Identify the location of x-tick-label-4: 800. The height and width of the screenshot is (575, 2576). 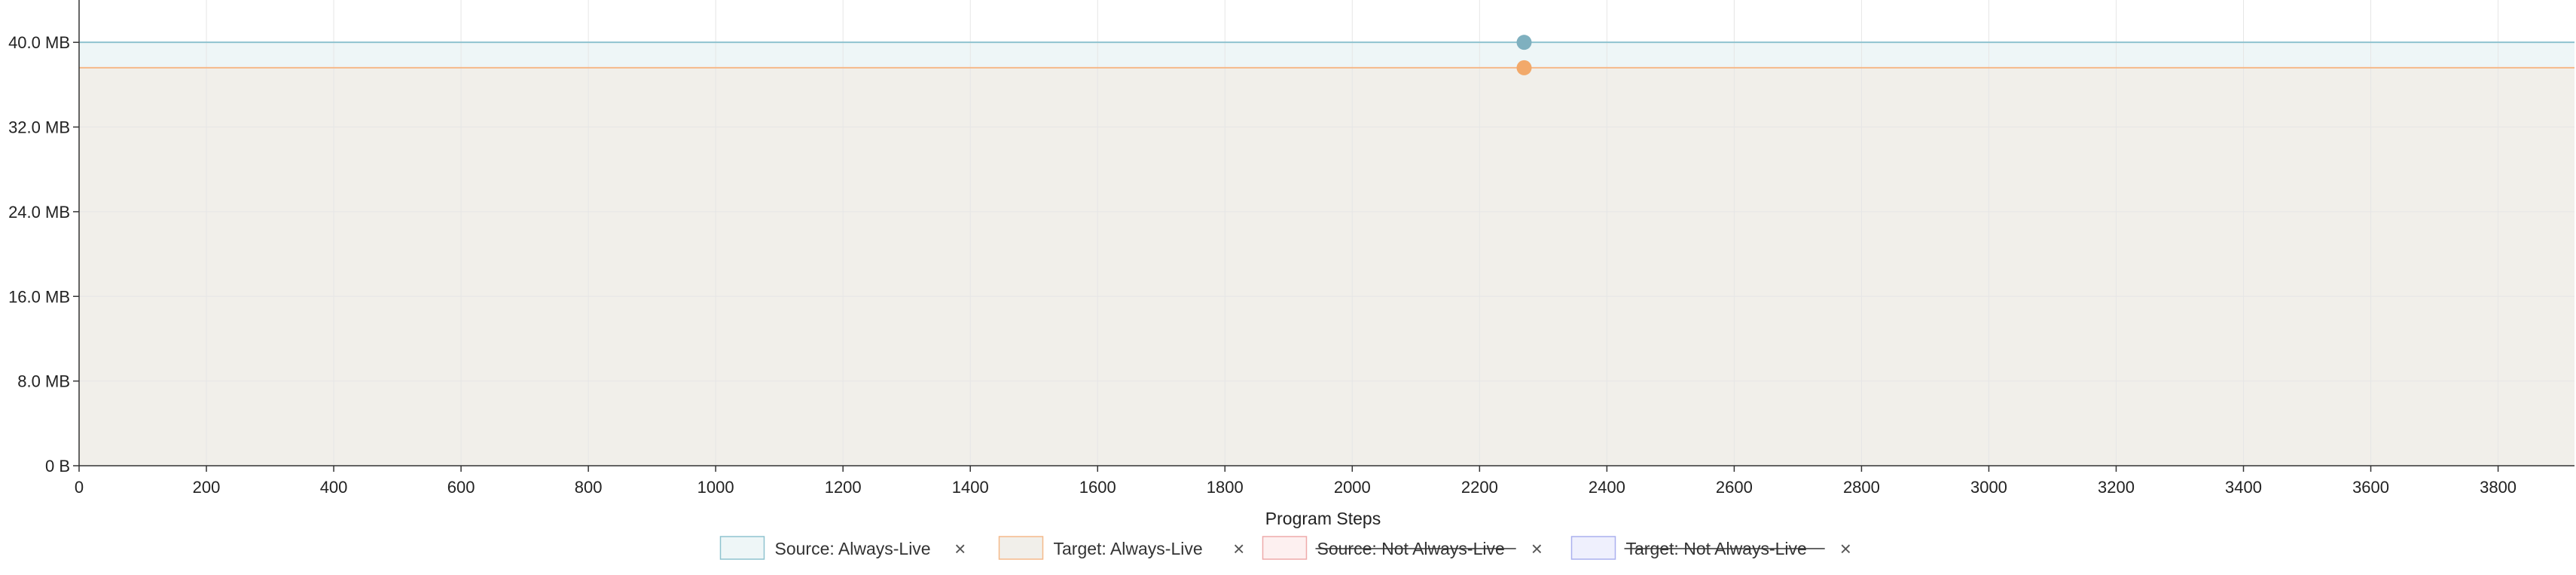
(589, 487).